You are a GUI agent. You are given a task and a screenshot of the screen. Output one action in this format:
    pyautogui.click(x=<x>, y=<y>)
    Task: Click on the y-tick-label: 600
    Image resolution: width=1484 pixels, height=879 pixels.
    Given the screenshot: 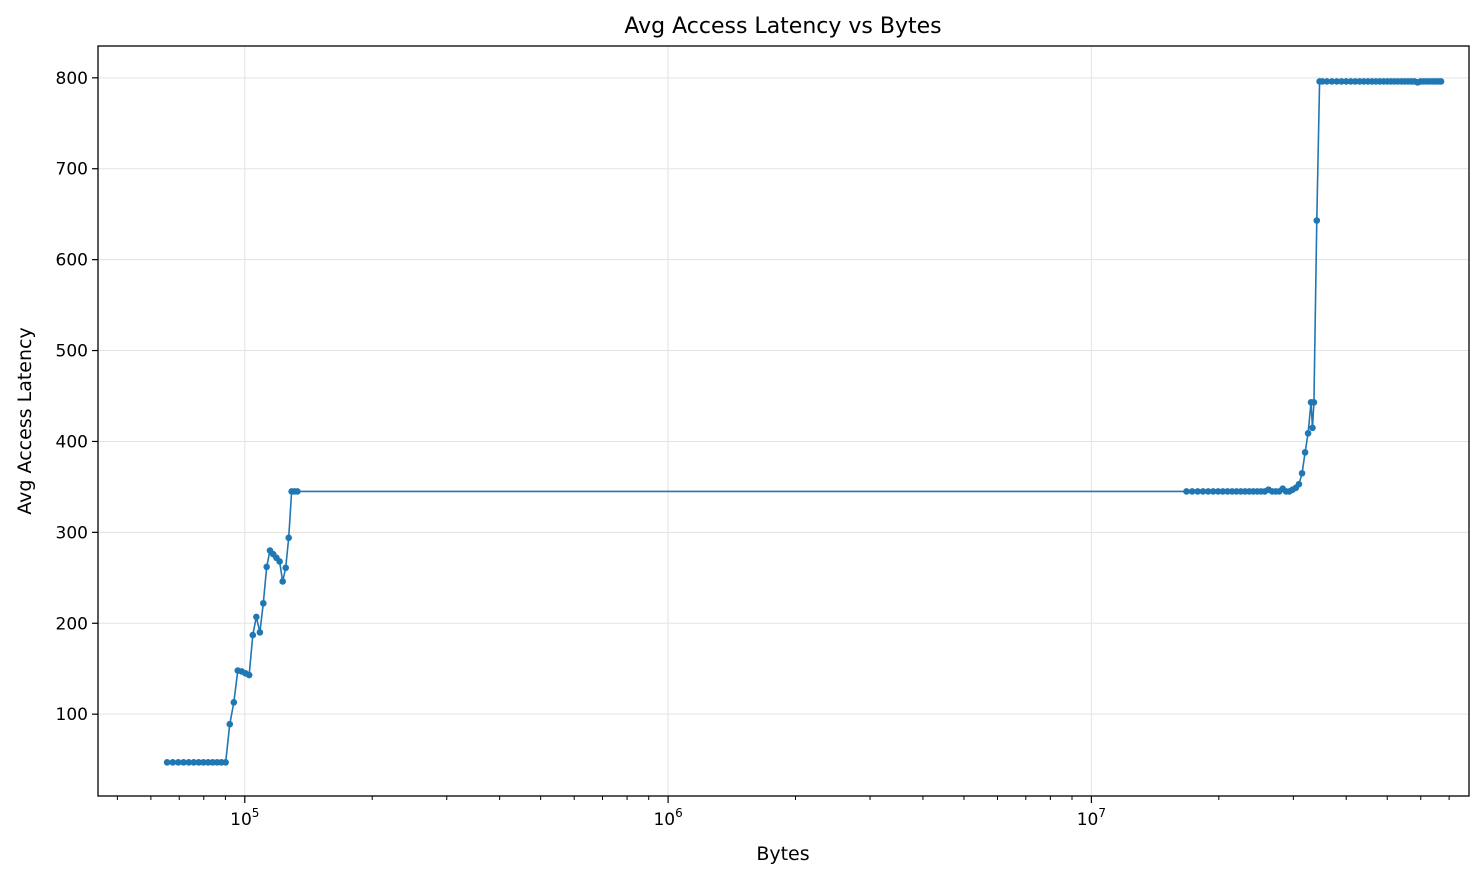 What is the action you would take?
    pyautogui.click(x=72, y=261)
    